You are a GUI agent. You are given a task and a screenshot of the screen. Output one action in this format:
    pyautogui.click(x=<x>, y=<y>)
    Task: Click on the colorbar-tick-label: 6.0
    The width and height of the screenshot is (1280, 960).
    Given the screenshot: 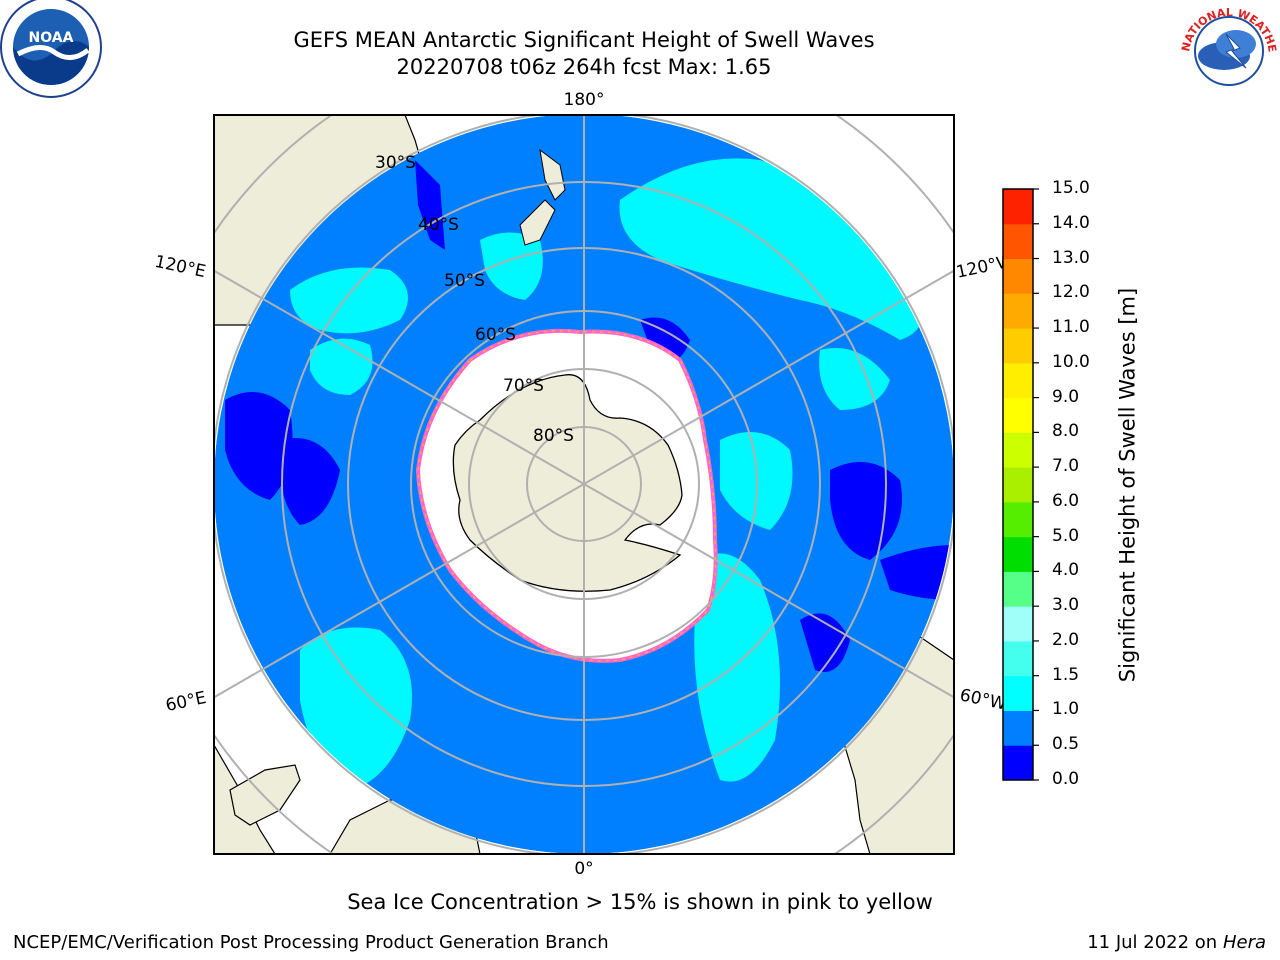 What is the action you would take?
    pyautogui.click(x=1066, y=500)
    